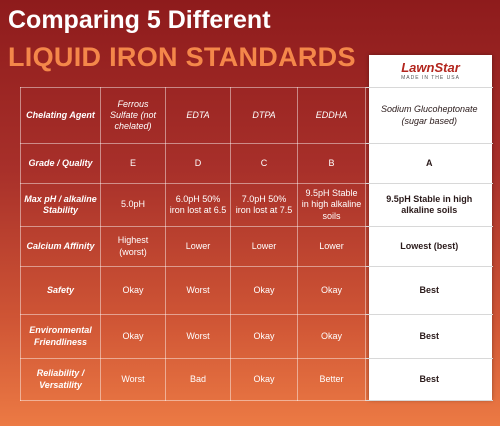 Image resolution: width=500 pixels, height=426 pixels. I want to click on table-cell: 7.0pH 50% iron lost at 7.5, so click(264, 205).